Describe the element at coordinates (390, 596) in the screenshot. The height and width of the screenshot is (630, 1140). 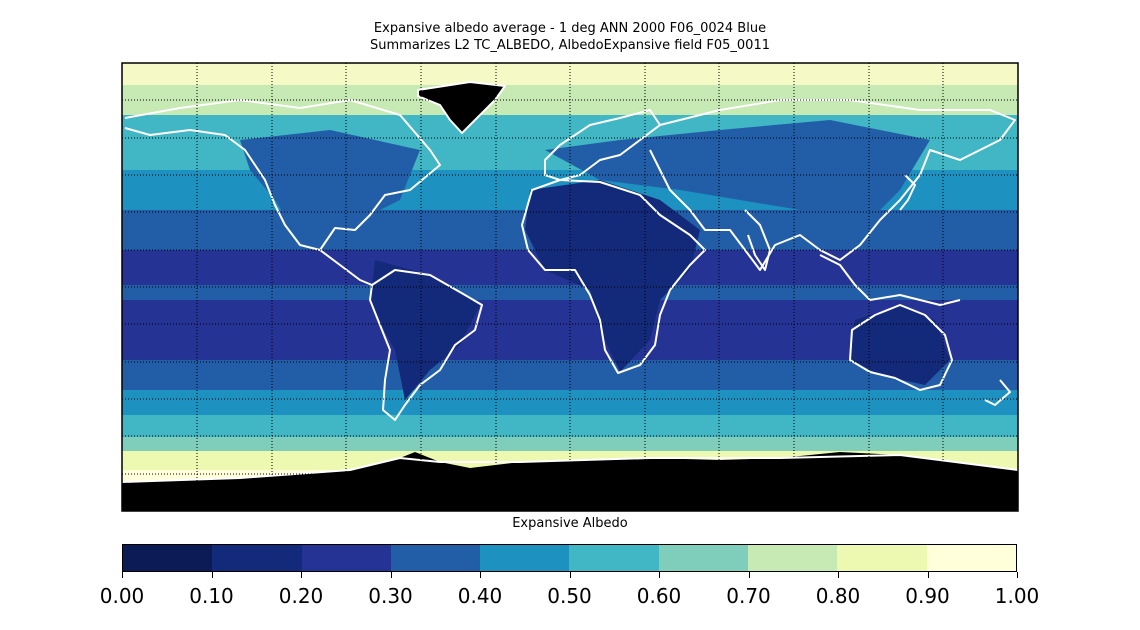
I see `colorbar-tick-label: 0.30` at that location.